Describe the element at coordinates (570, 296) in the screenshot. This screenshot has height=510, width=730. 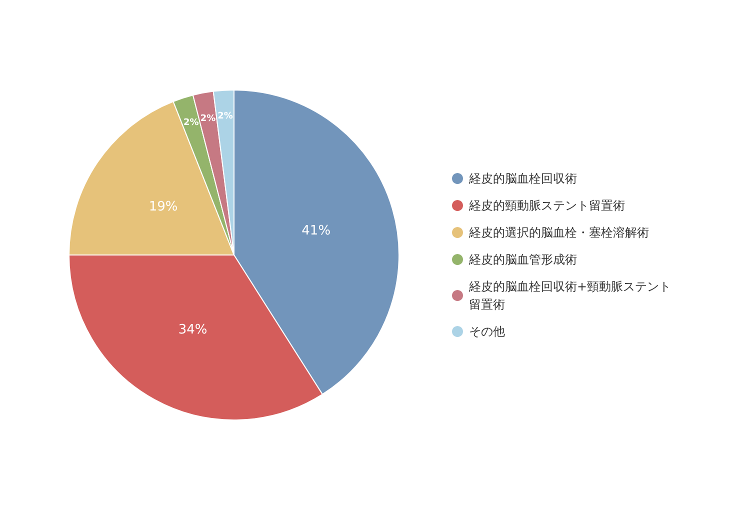
I see `legend-label: 経皮的脳血栓回収術+頸動脈ステント留置術` at that location.